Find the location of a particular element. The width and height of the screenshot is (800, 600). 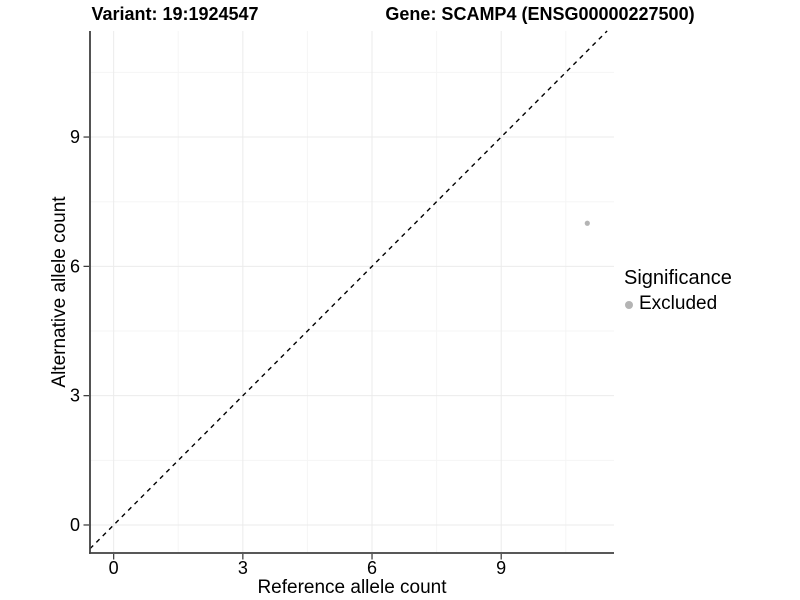

y-tick-label: 0 is located at coordinates (75, 525).